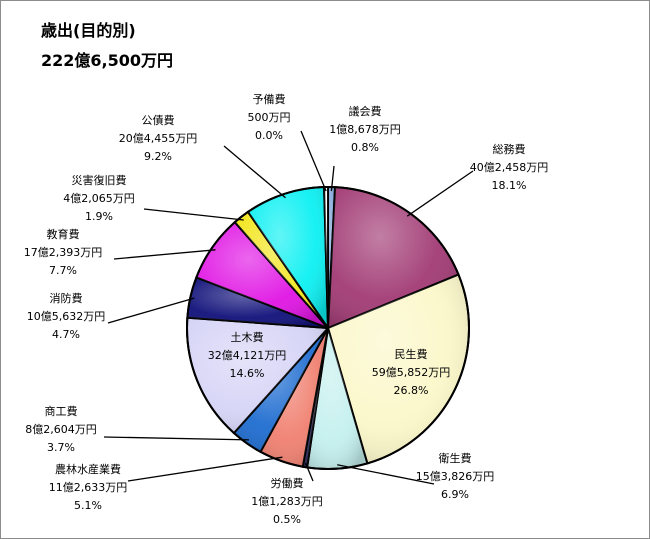 The image size is (650, 539). I want to click on slice-label-name: 教育費, so click(63, 234).